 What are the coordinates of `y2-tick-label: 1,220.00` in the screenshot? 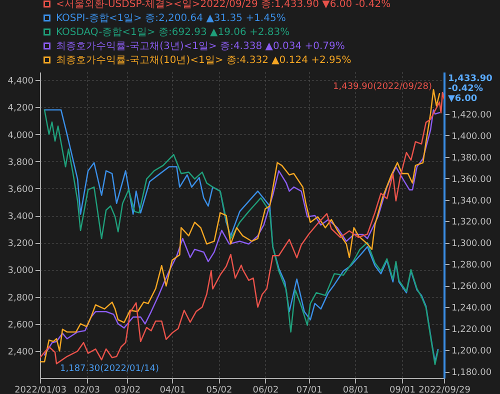 It's located at (472, 330).